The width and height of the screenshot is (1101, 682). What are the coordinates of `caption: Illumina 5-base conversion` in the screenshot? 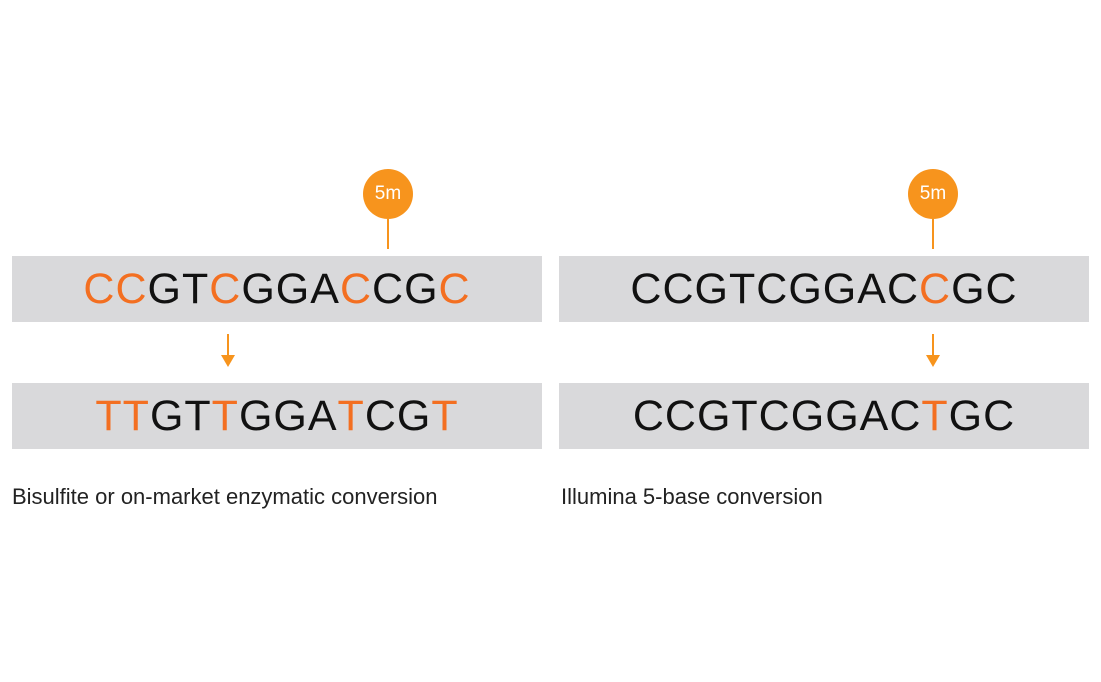 It's located at (692, 496).